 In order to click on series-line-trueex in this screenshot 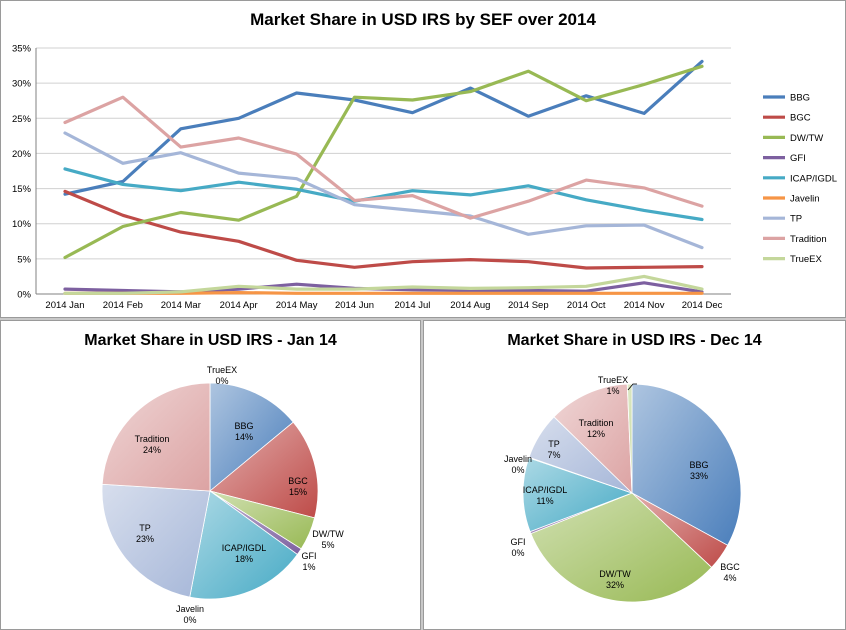, I will do `click(383, 284)`.